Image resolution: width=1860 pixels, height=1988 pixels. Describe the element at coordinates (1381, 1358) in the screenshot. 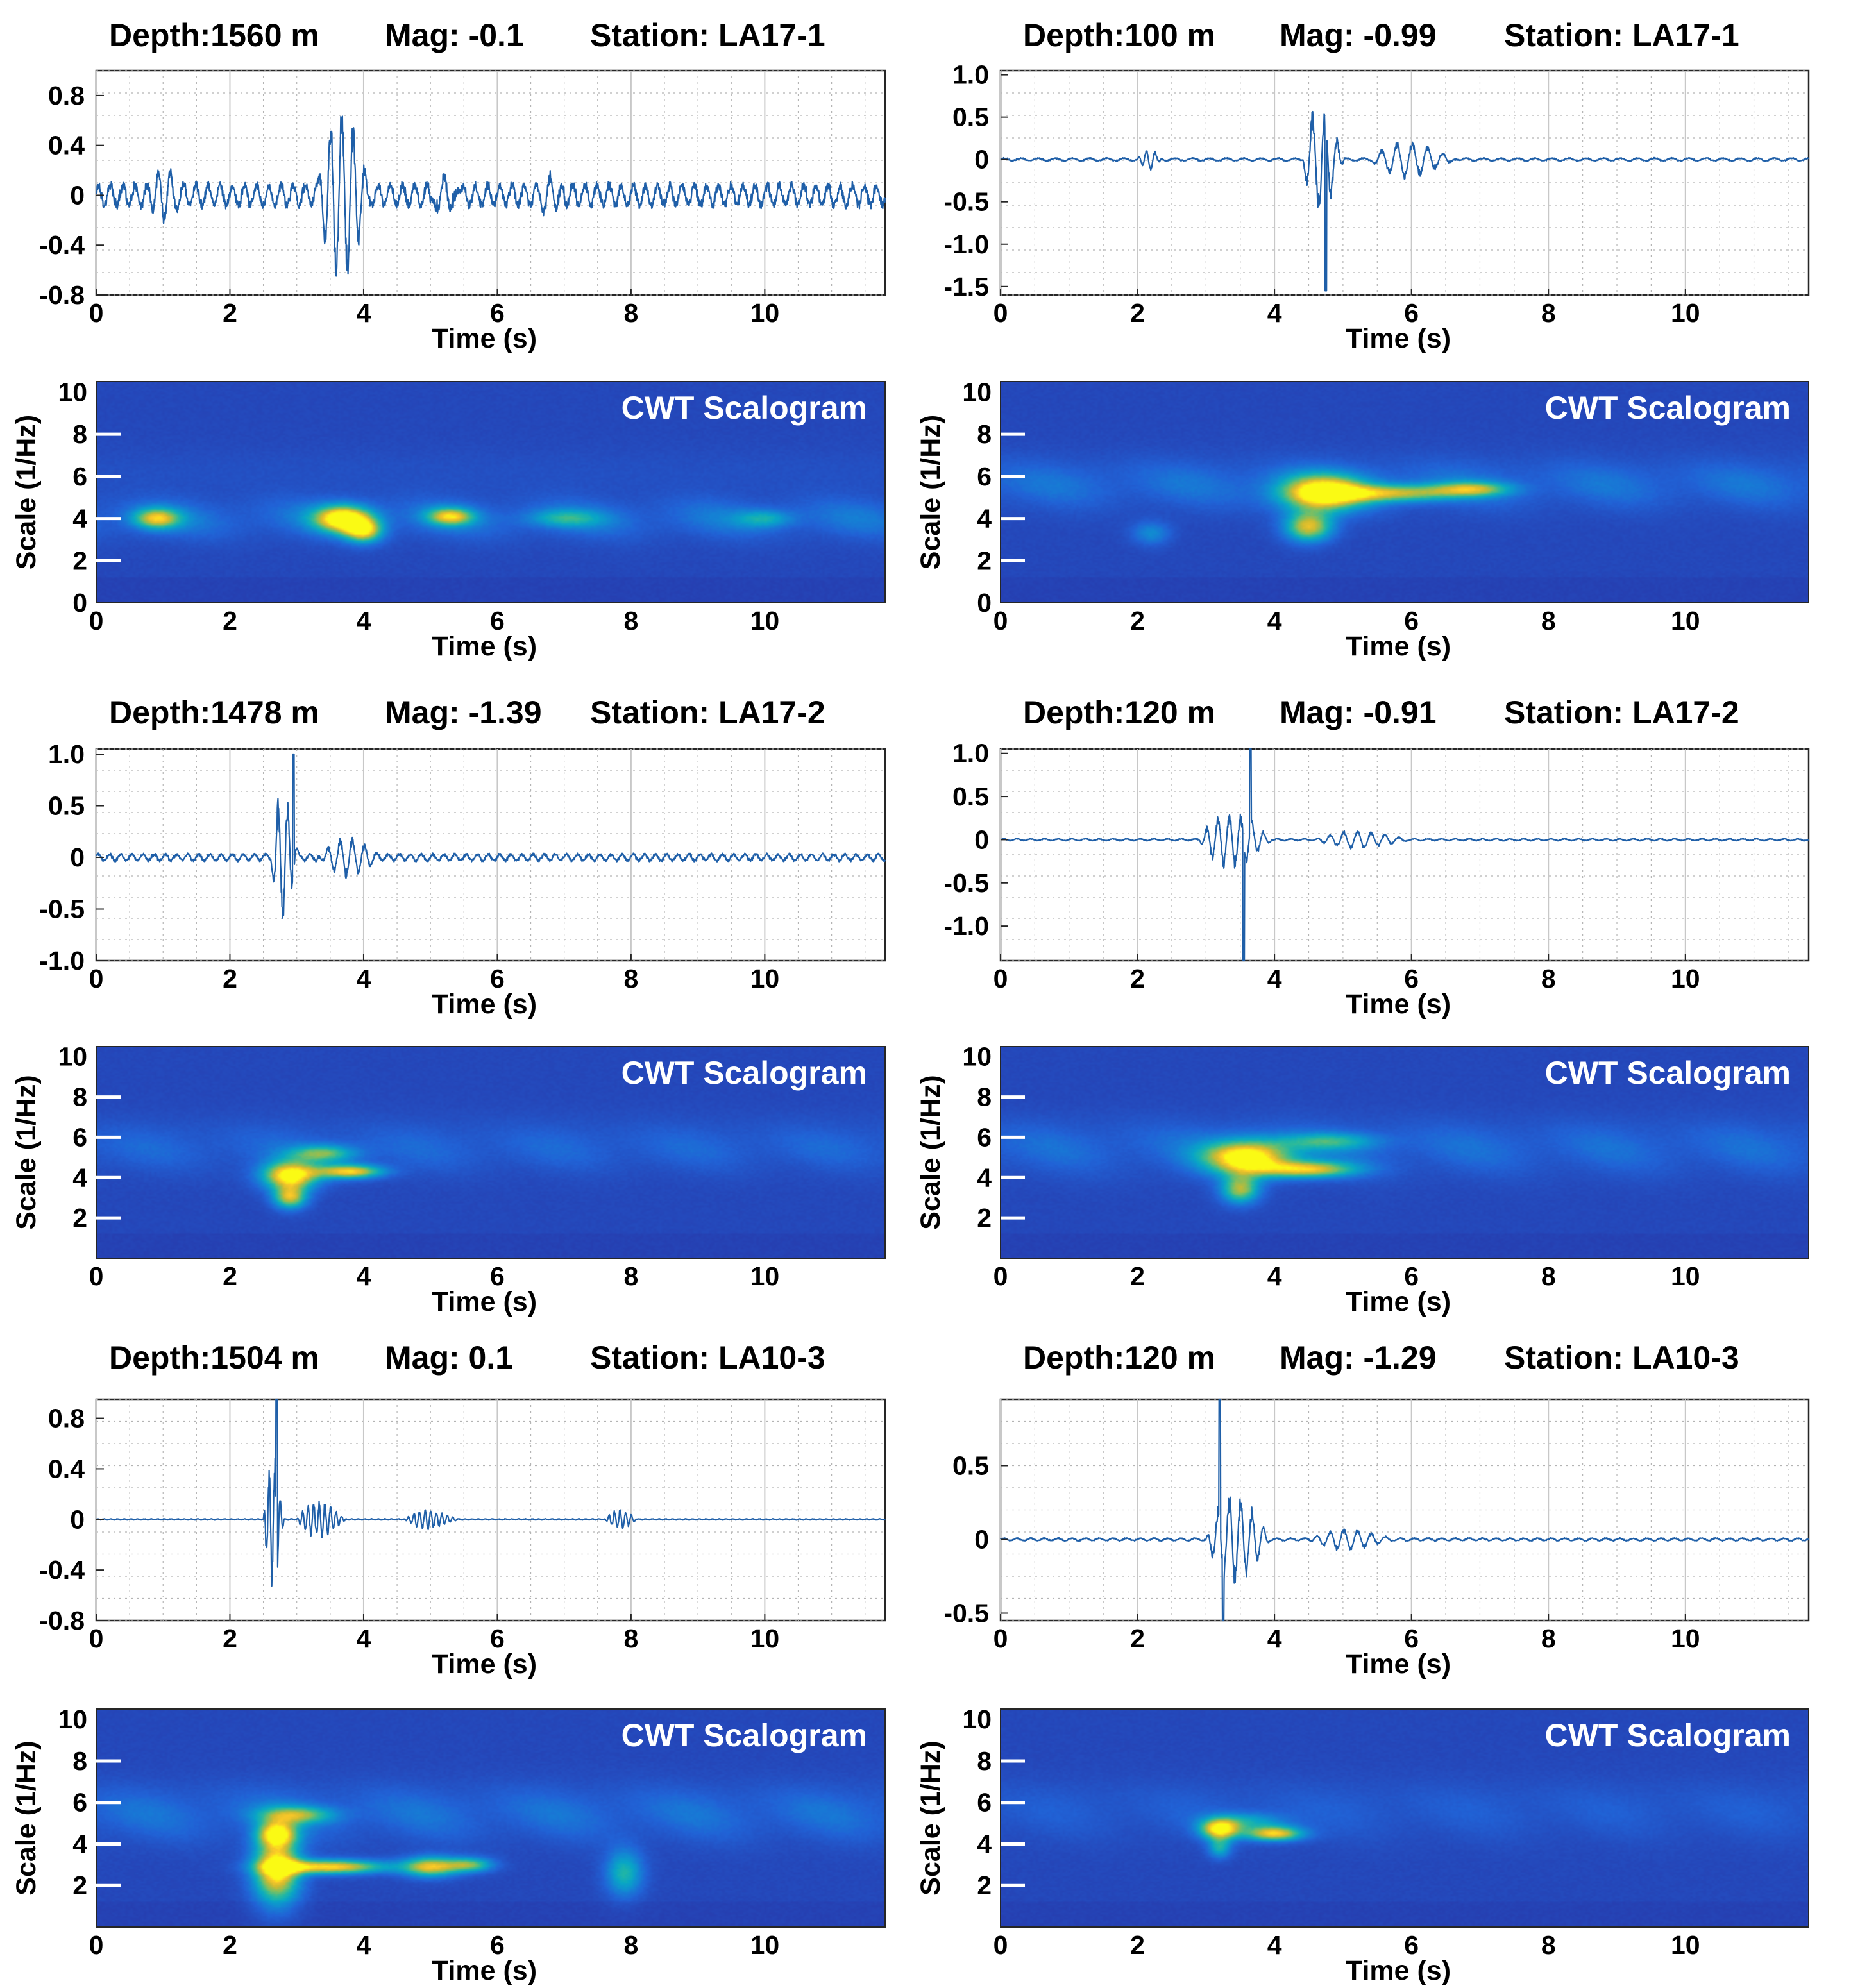

I see `panel-title: Depth:120 m Mag: -1.29 Station: LA10-3` at that location.